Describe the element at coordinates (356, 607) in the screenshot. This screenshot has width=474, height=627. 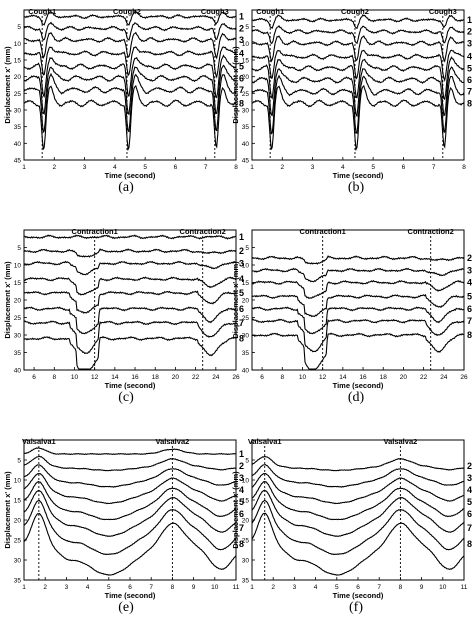
I see `caption-f: (f)` at that location.